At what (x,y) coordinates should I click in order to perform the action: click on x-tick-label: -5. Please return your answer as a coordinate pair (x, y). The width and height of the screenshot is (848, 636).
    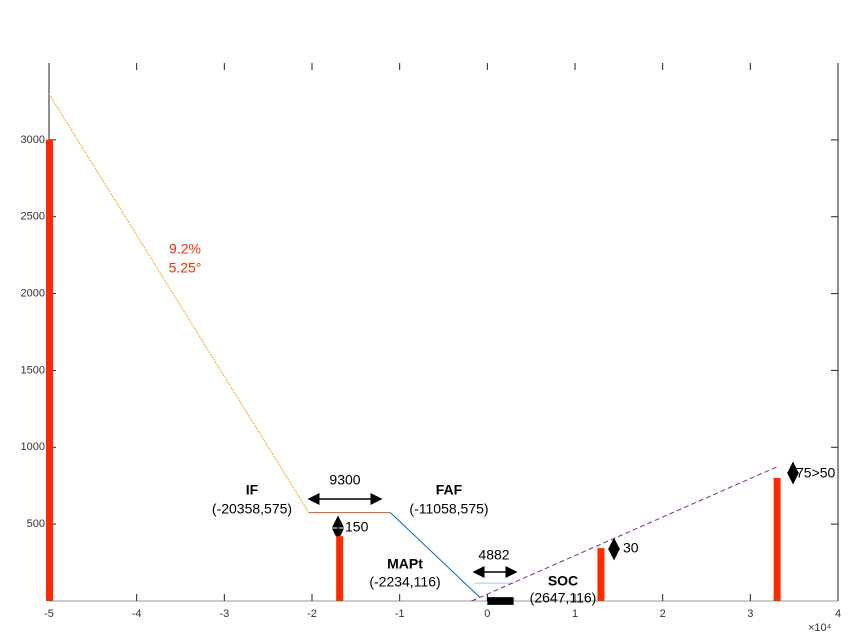
    Looking at the image, I should click on (49, 614).